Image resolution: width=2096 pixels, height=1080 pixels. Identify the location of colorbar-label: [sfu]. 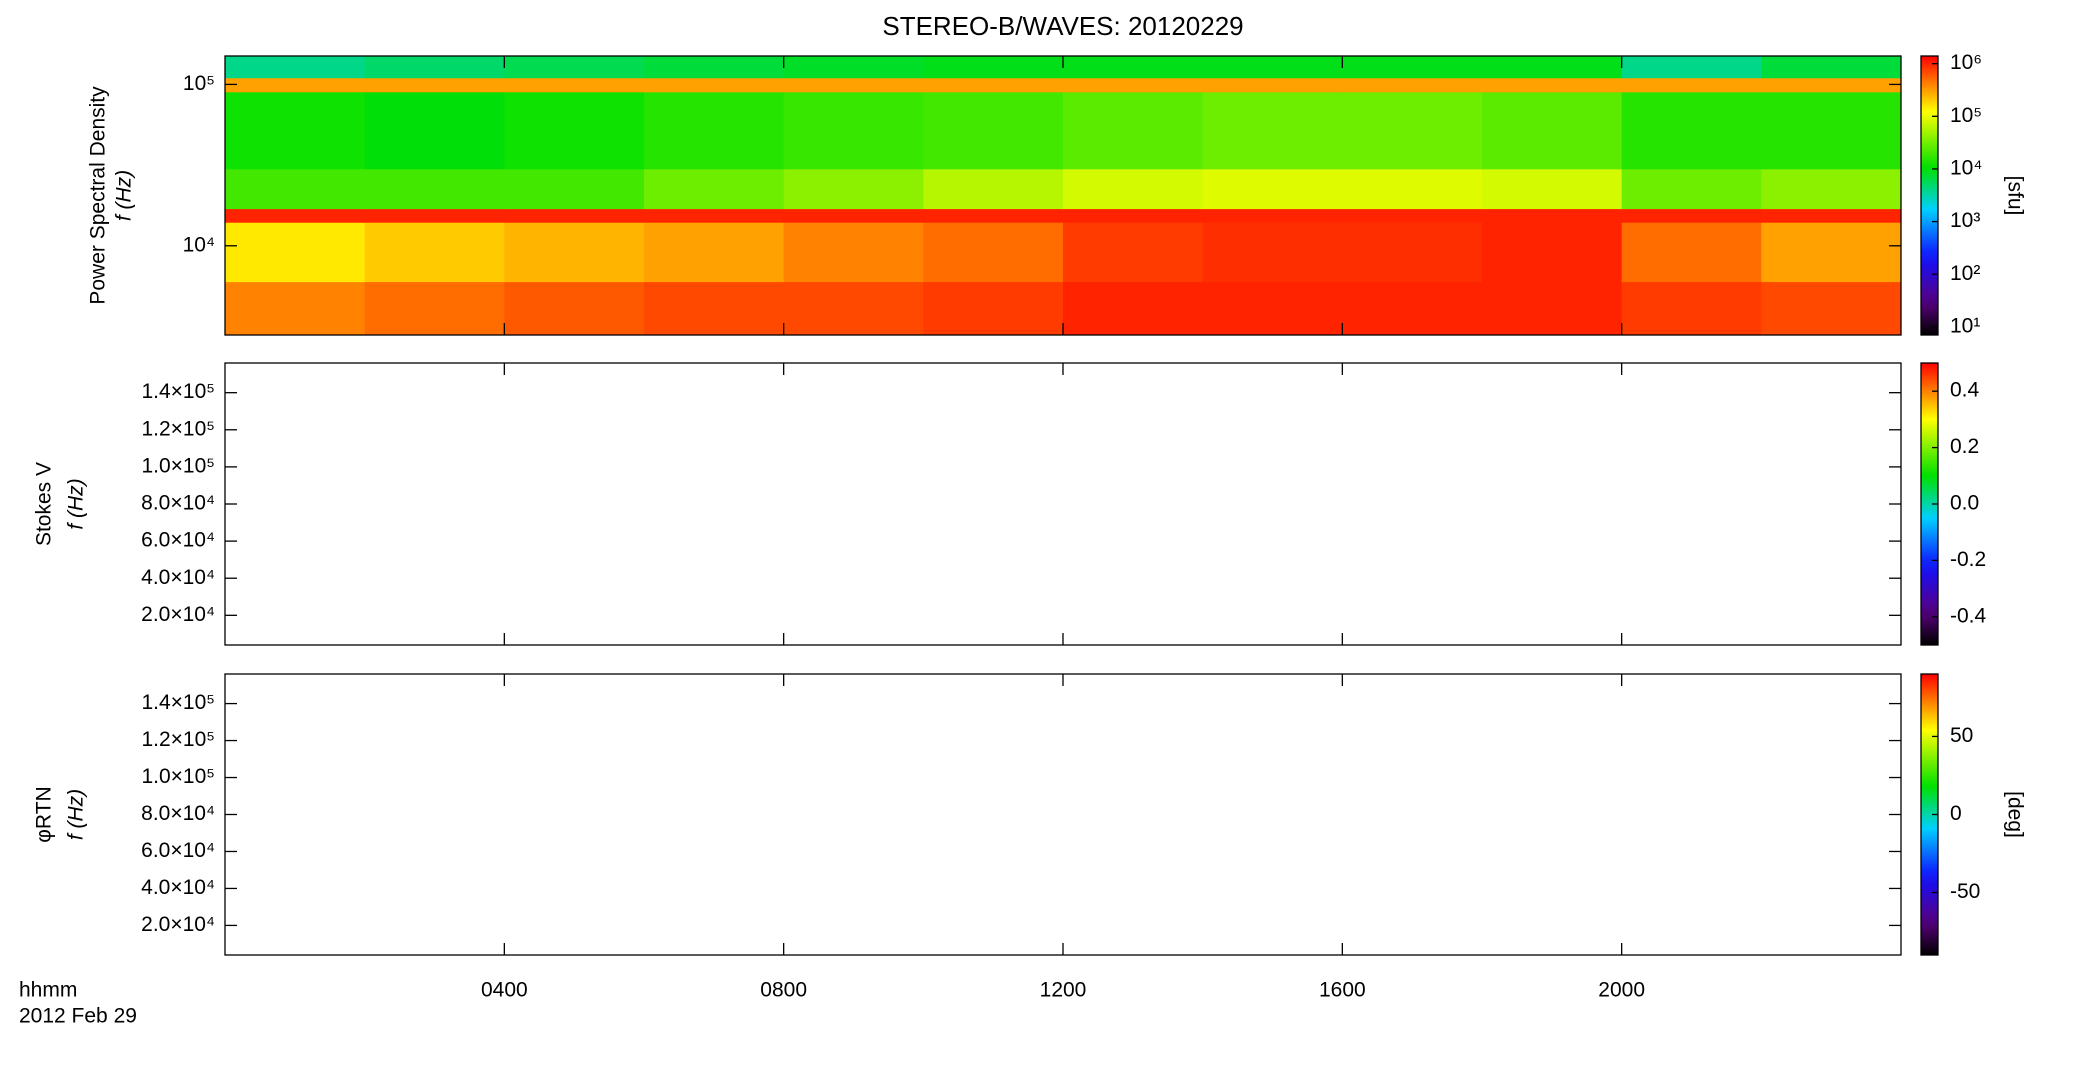
(2014, 196).